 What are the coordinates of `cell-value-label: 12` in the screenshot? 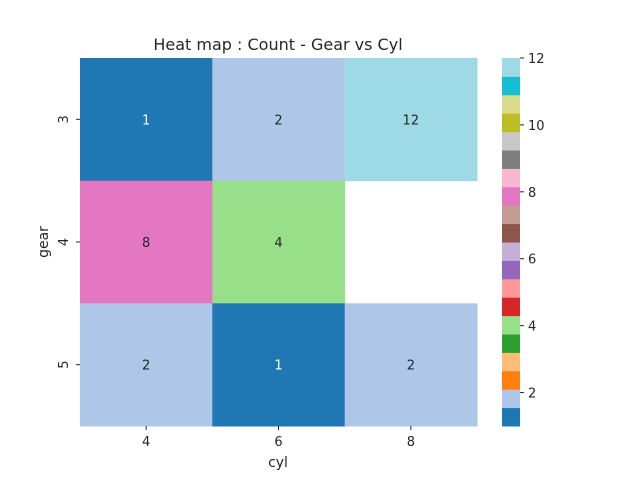 It's located at (411, 120).